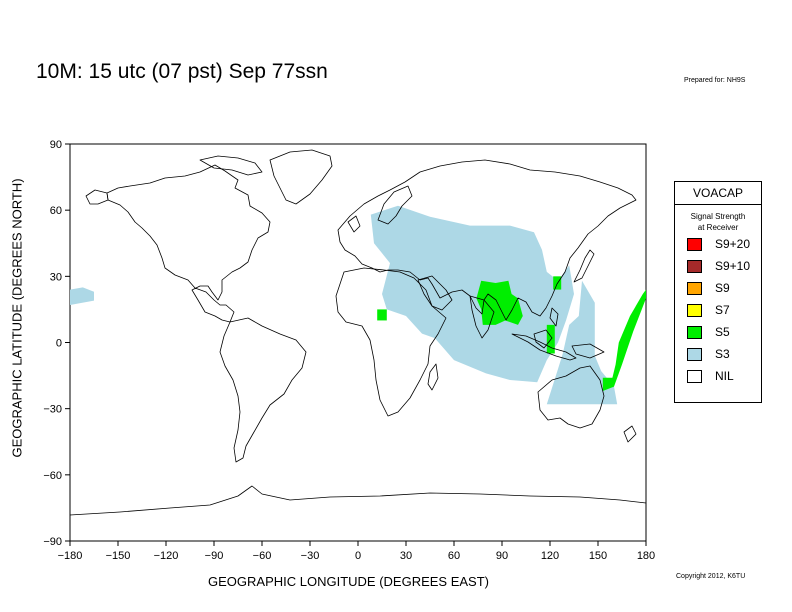 Image resolution: width=792 pixels, height=612 pixels. Describe the element at coordinates (182, 71) in the screenshot. I see `map-title: 10M: 15 utc (07 pst) Sep 77ssn` at that location.